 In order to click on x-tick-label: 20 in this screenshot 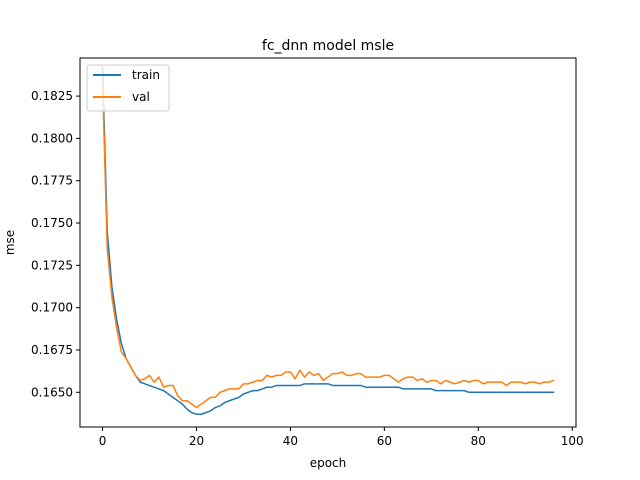, I will do `click(196, 441)`.